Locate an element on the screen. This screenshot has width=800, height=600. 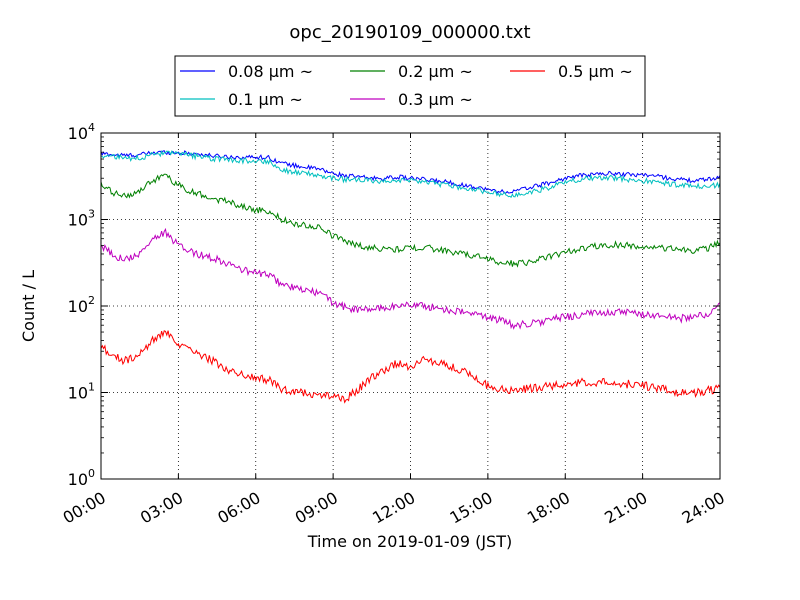
legend-item: 0.3 μm ~ is located at coordinates (411, 99).